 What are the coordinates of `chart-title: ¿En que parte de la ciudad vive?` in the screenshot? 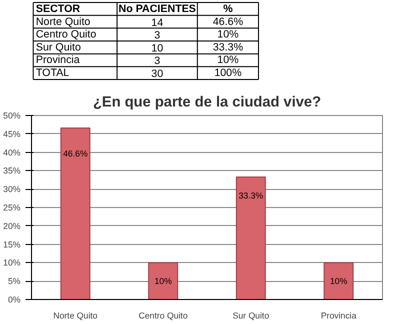 It's located at (207, 102).